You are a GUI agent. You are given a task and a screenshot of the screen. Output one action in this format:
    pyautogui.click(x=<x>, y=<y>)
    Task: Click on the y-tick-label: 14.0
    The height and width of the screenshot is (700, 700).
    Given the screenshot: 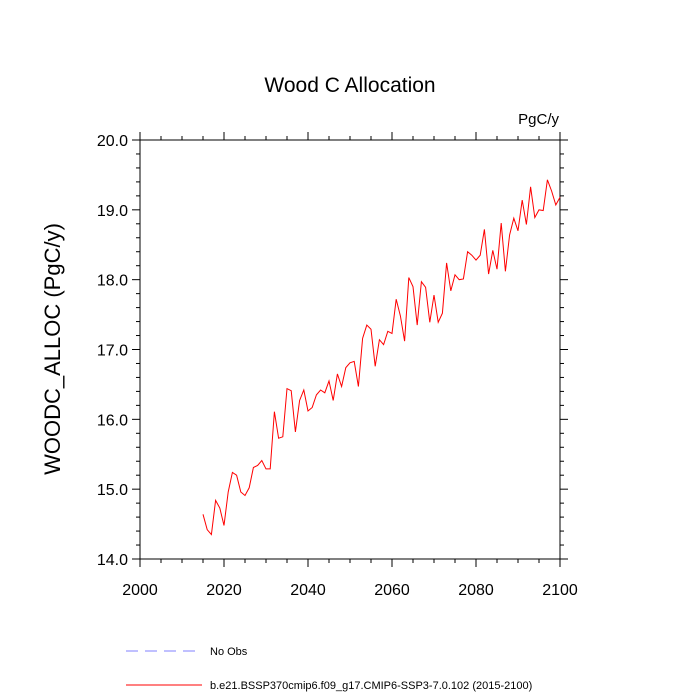 What is the action you would take?
    pyautogui.click(x=112, y=560)
    